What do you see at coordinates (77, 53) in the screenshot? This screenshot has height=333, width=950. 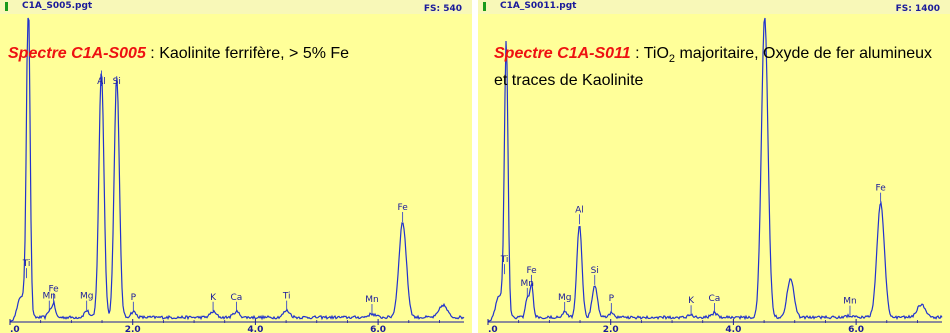 I see `spectrum-name: Spectre C1A-S005` at bounding box center [77, 53].